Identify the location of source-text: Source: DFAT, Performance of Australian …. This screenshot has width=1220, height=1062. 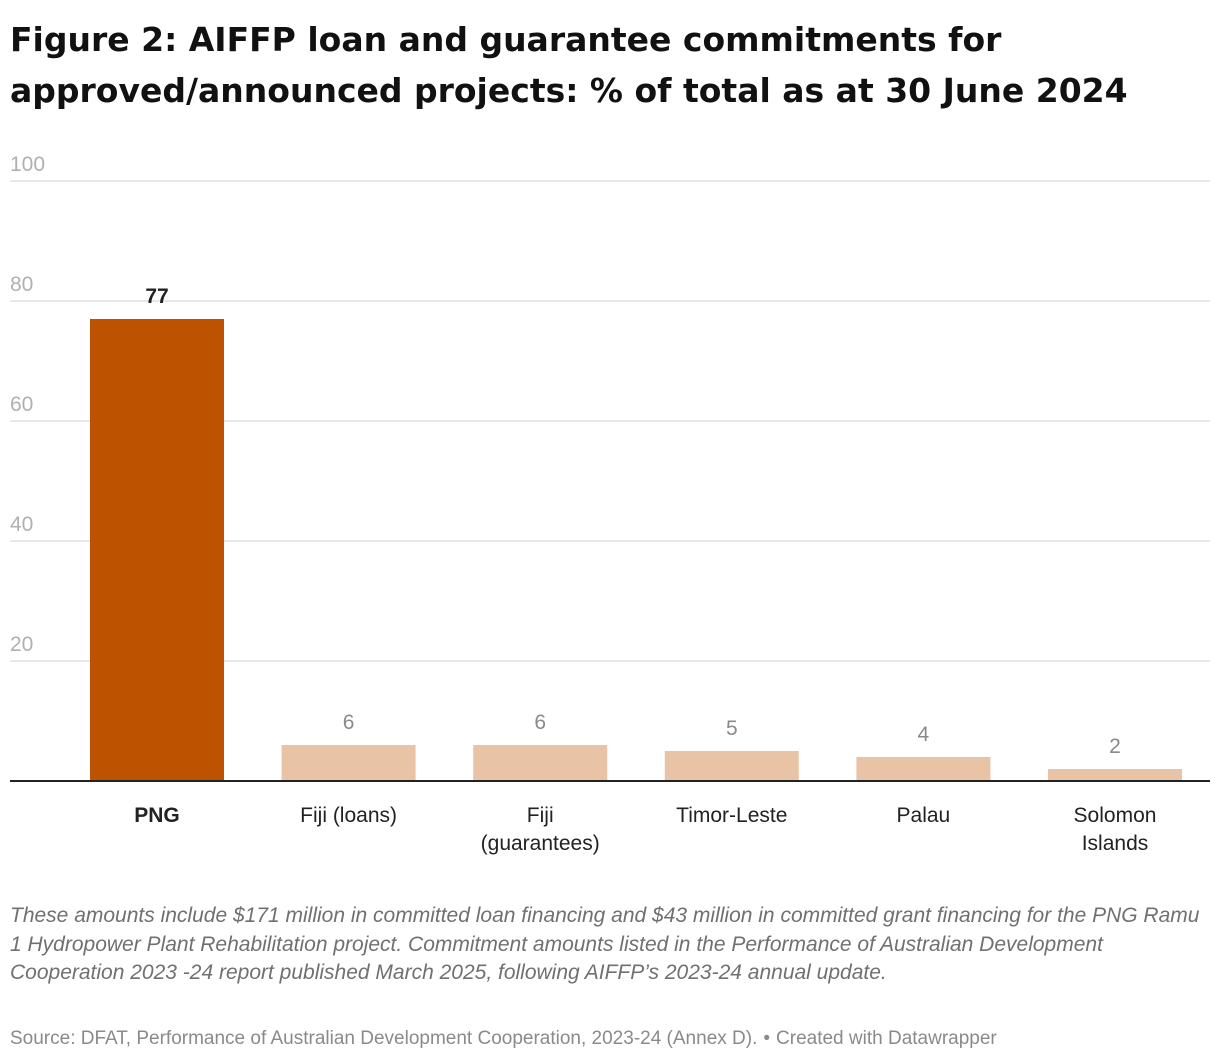
(384, 1038).